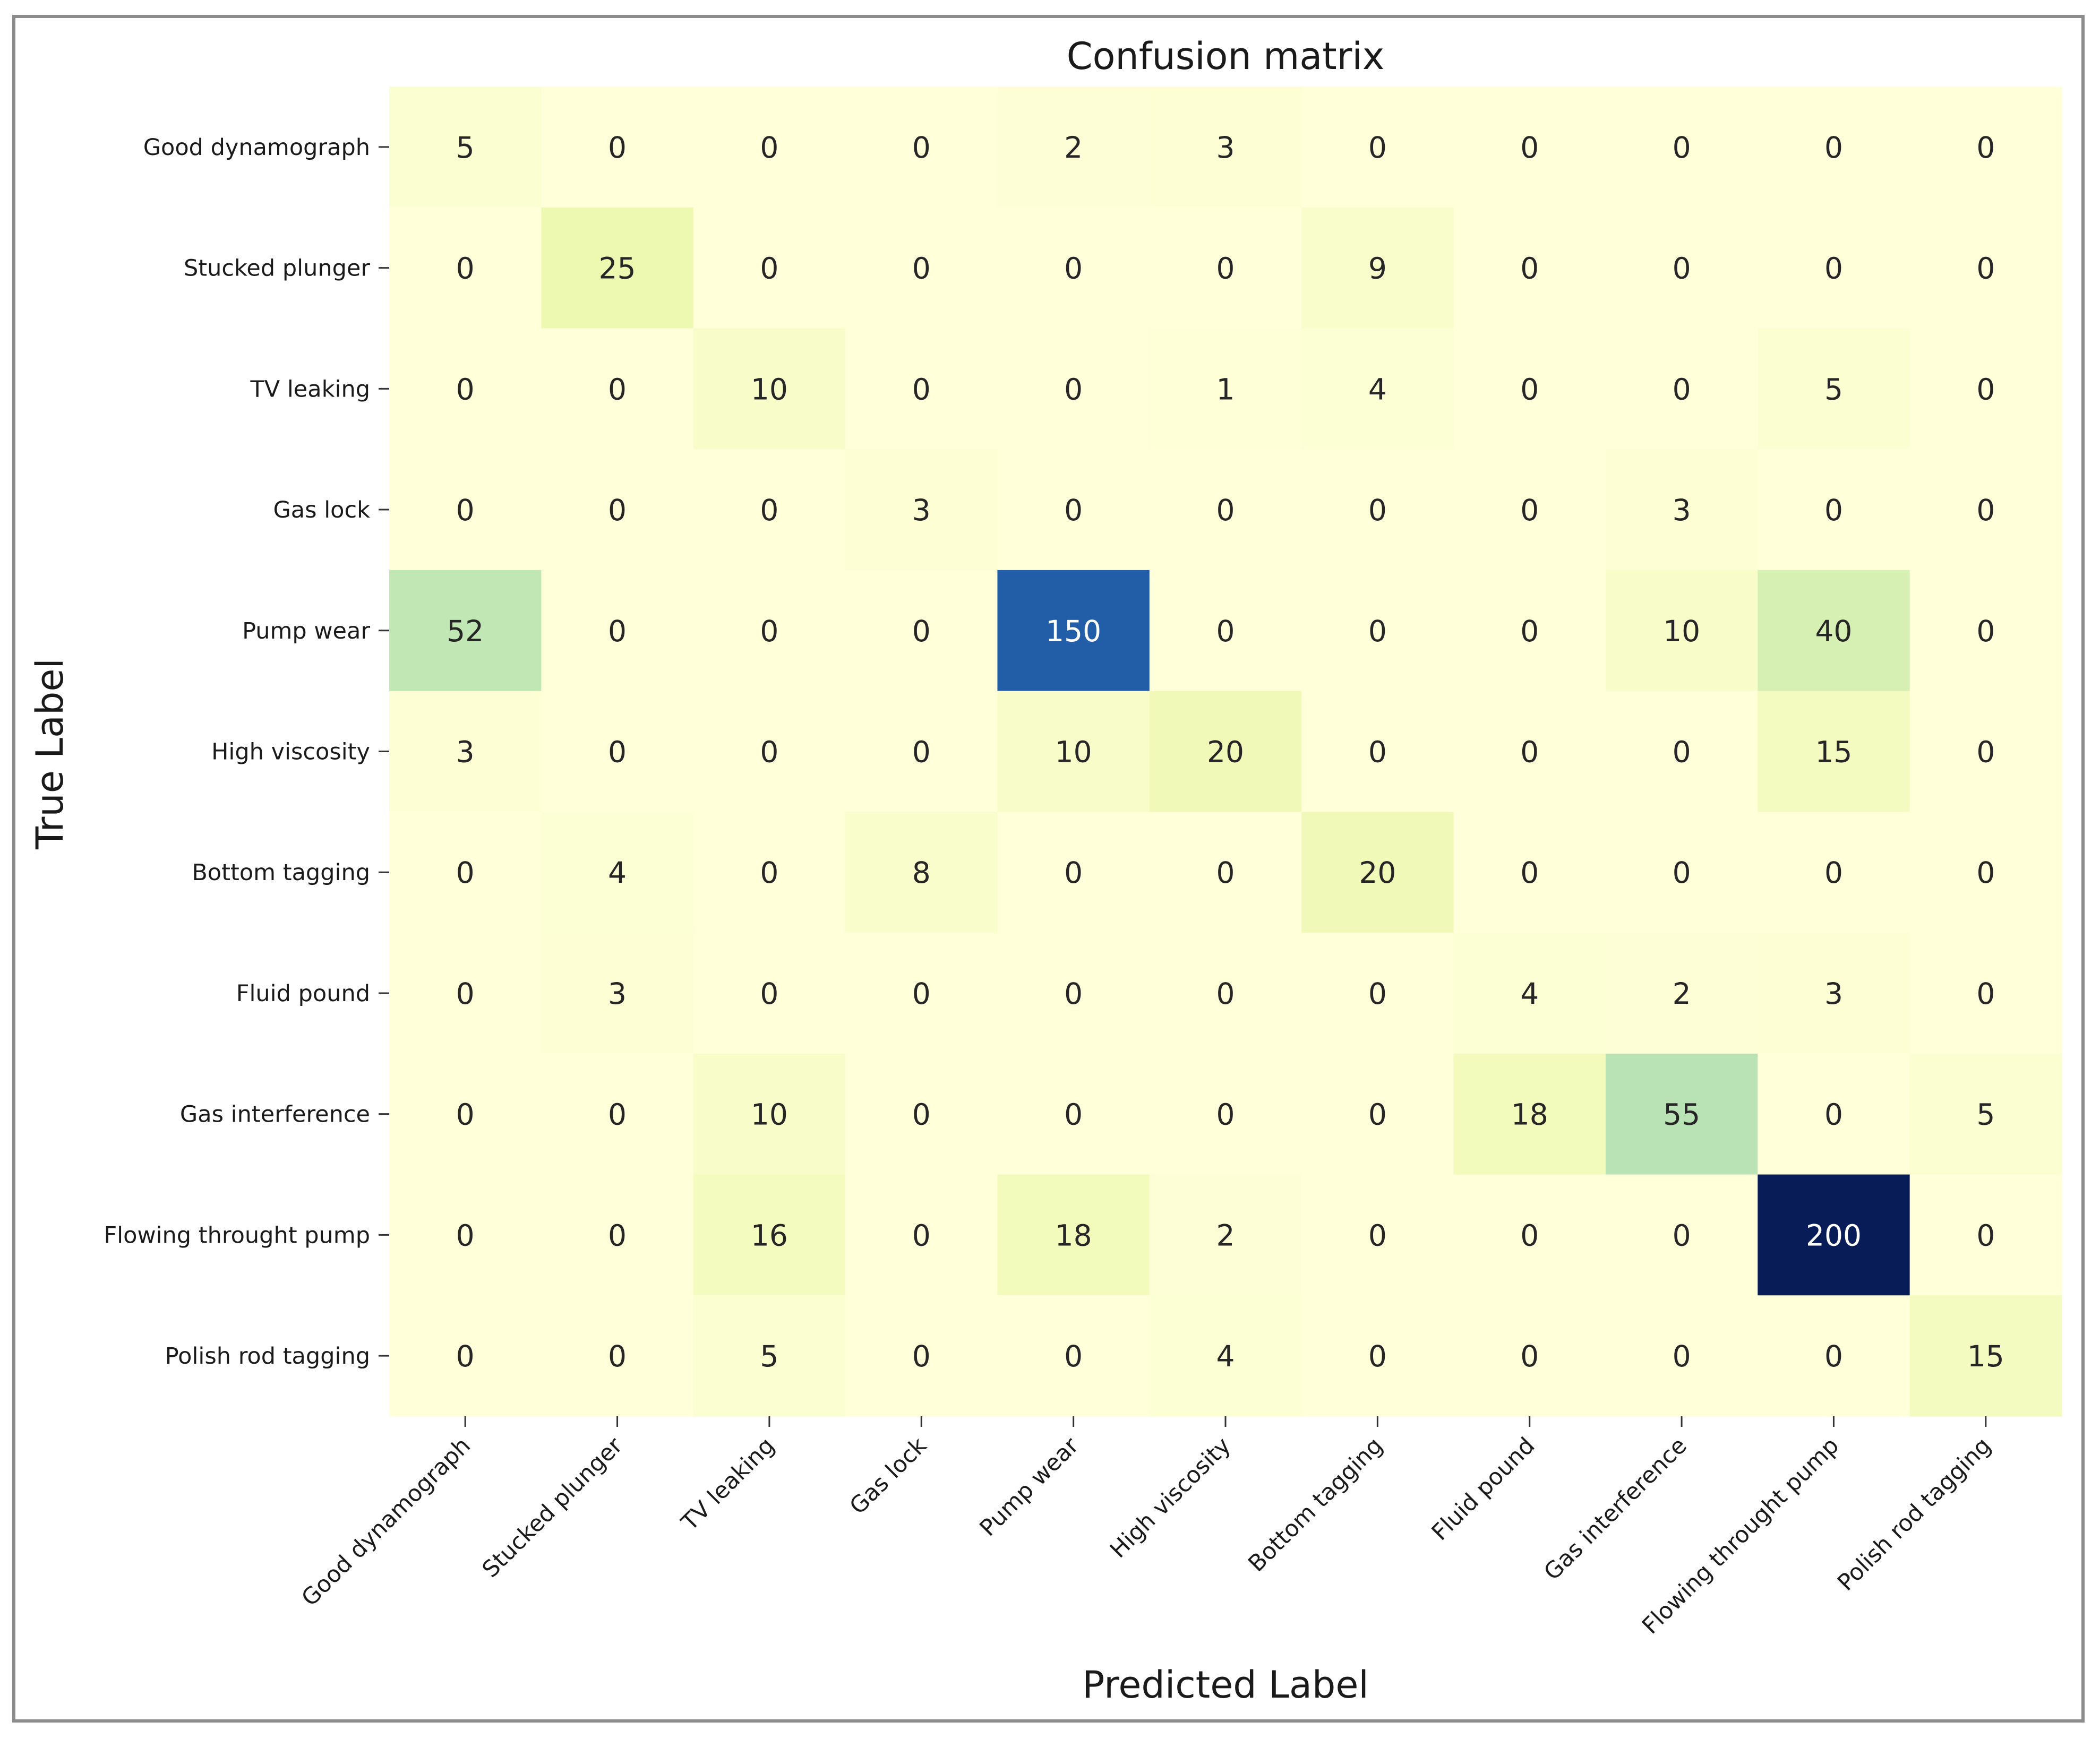 The width and height of the screenshot is (2100, 1739). I want to click on cell-value-label: 18, so click(1530, 1115).